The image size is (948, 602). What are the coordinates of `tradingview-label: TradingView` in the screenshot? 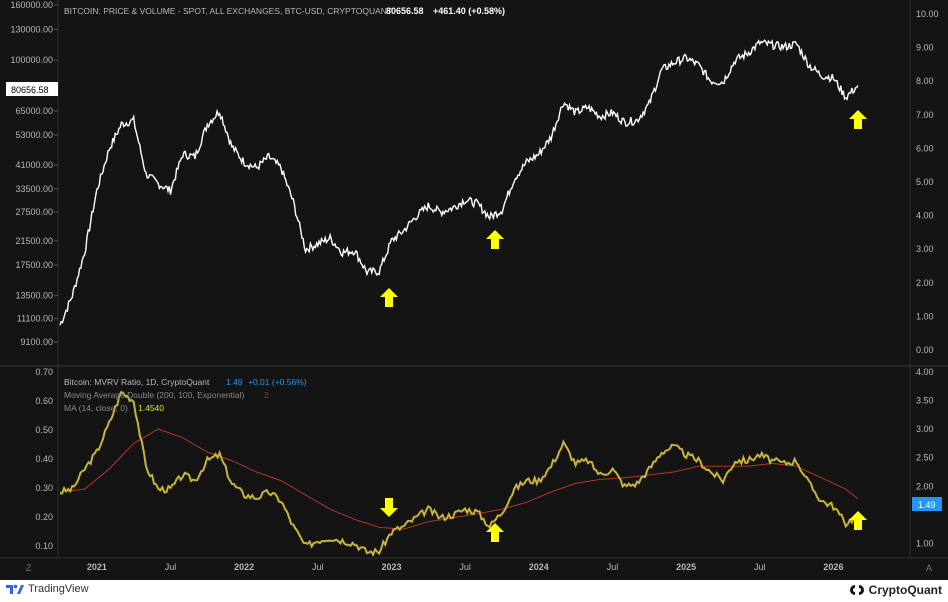 It's located at (58, 589).